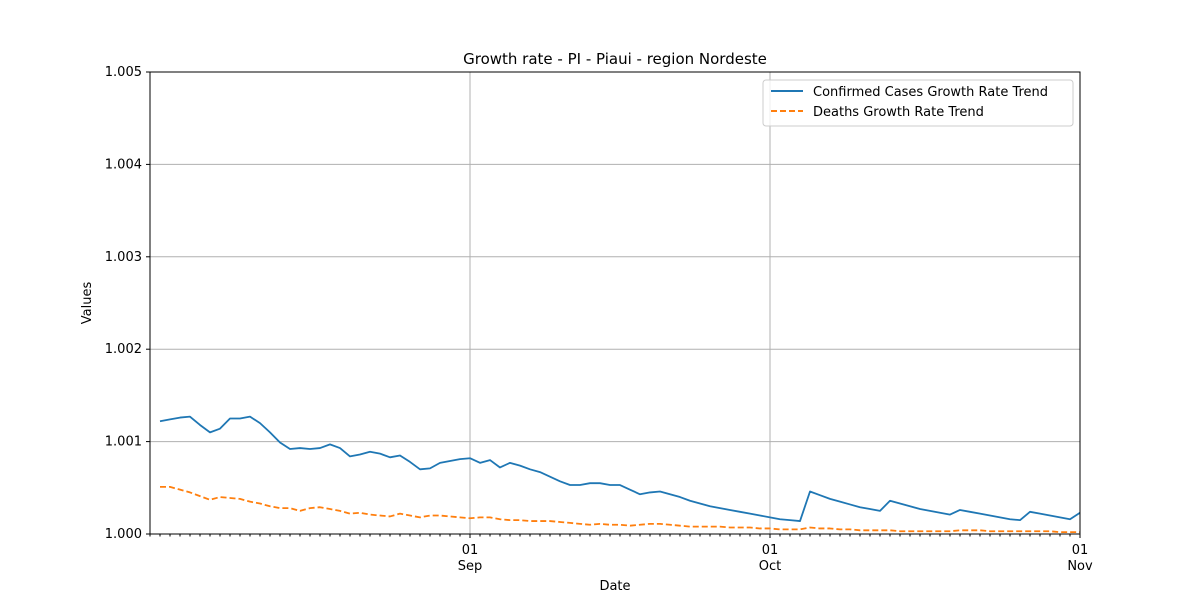  I want to click on y-tick-label: 1.005, so click(123, 72).